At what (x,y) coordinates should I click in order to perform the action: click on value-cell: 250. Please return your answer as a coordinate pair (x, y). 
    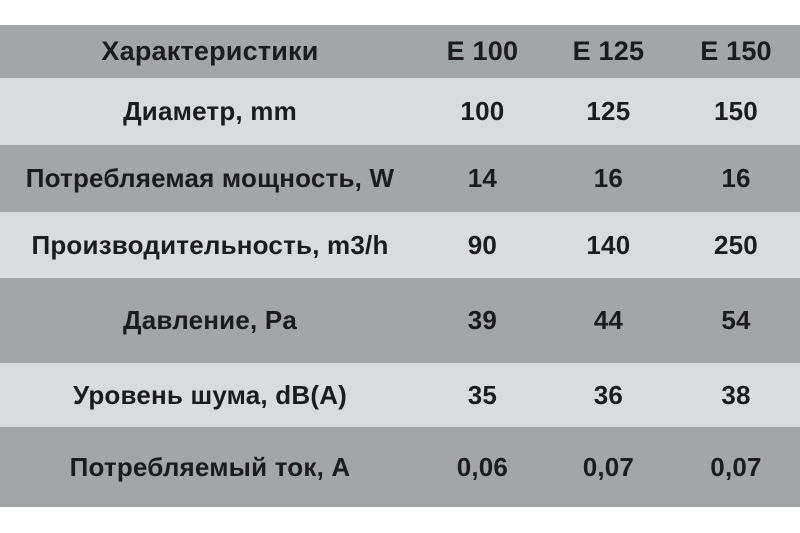
    Looking at the image, I should click on (735, 244).